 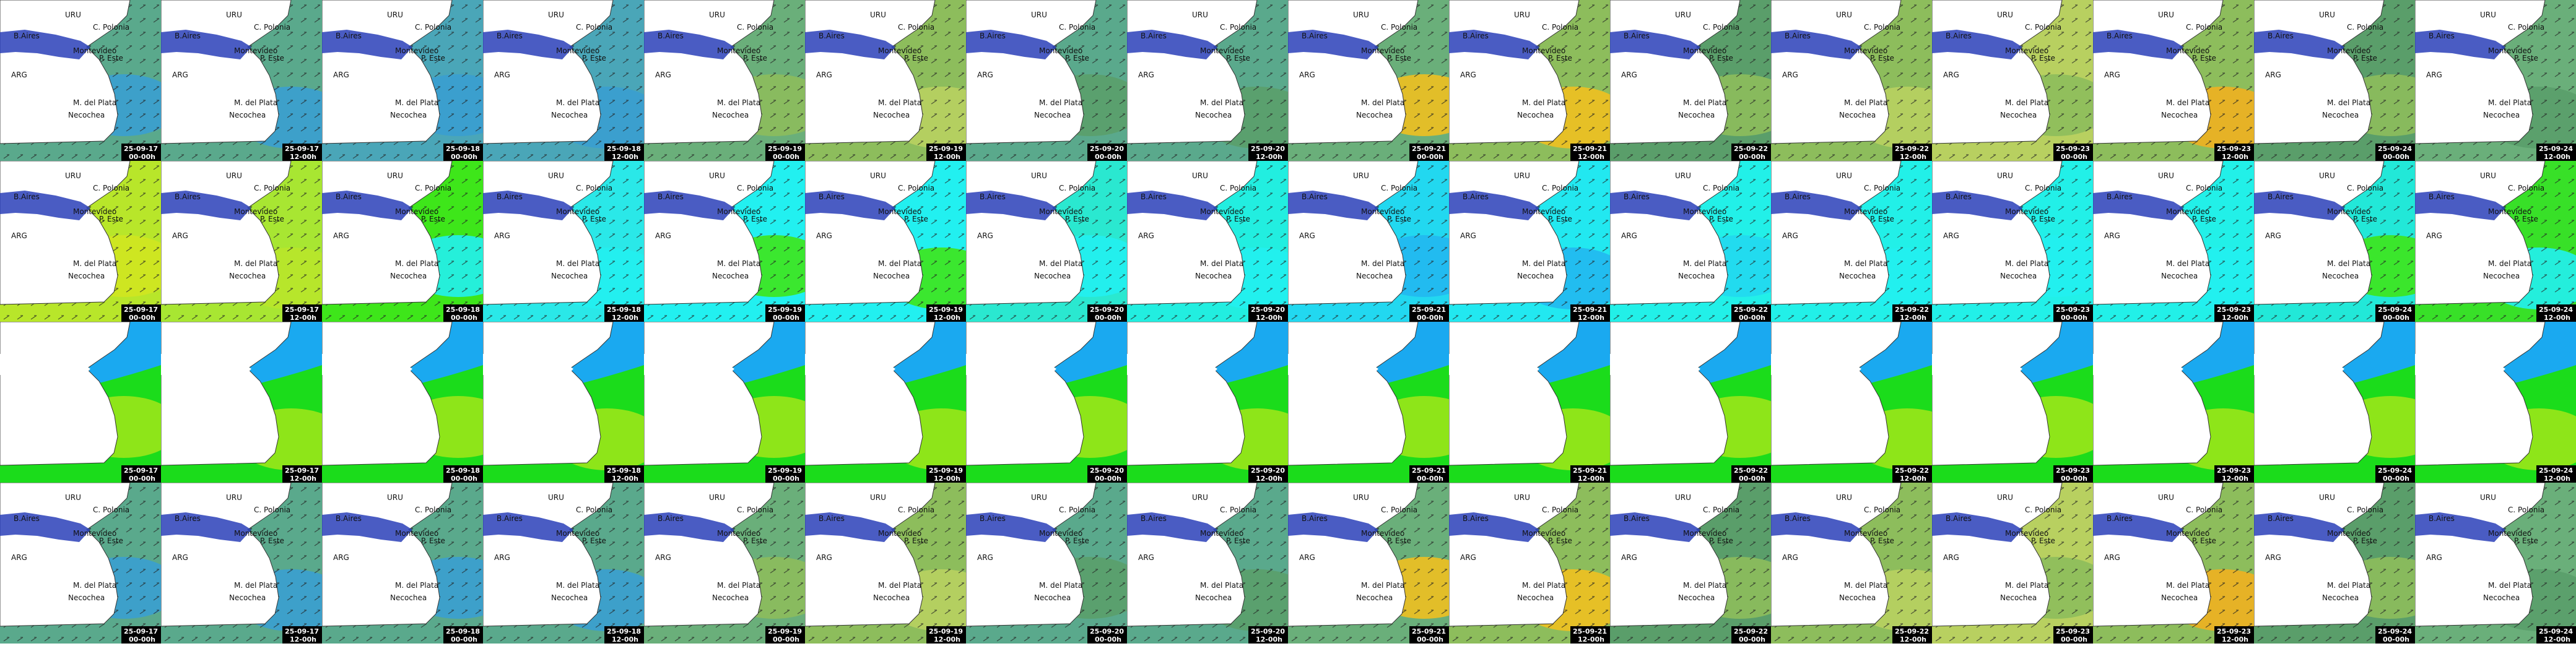 What do you see at coordinates (1912, 631) in the screenshot?
I see `date-stamp: 25-09-22` at bounding box center [1912, 631].